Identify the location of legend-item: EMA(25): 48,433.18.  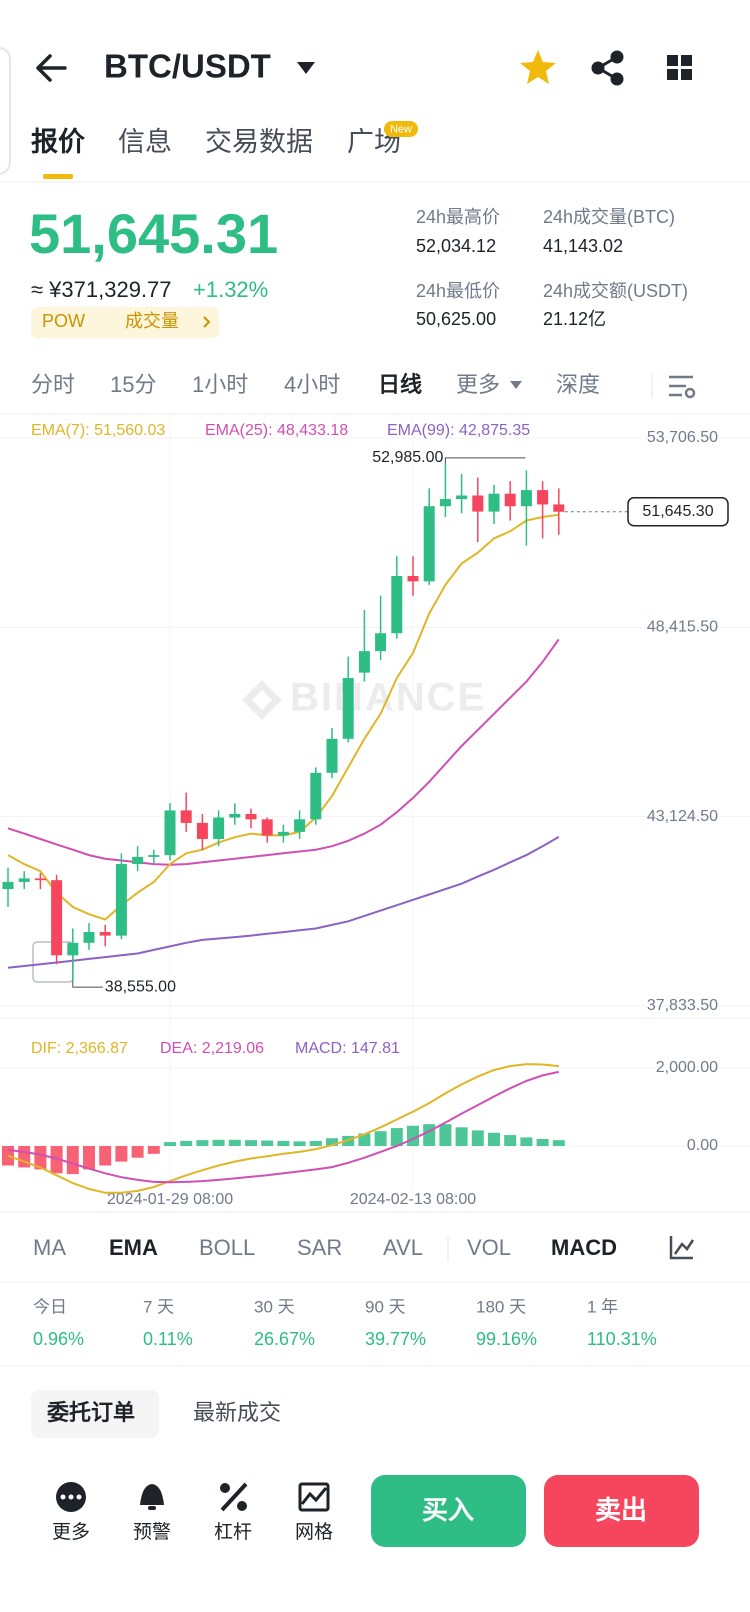
(276, 430).